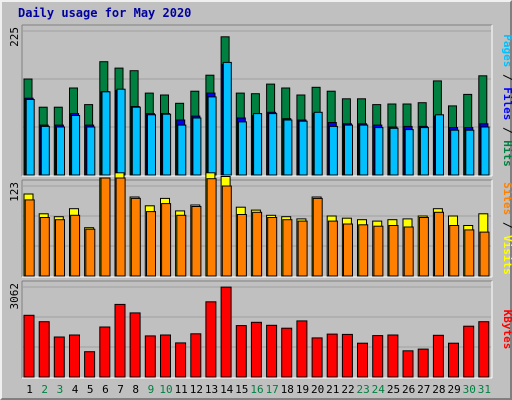 The image size is (512, 400). I want to click on day-label-31: 31, so click(484, 389).